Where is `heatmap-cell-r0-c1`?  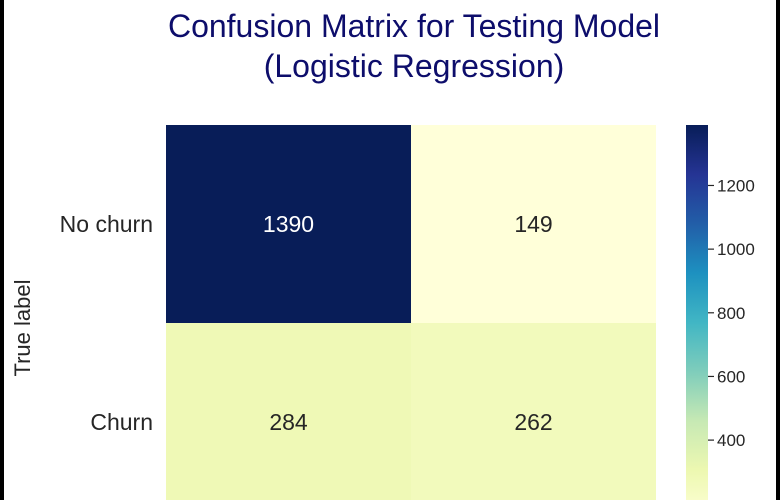
heatmap-cell-r0-c1 is located at coordinates (533, 224).